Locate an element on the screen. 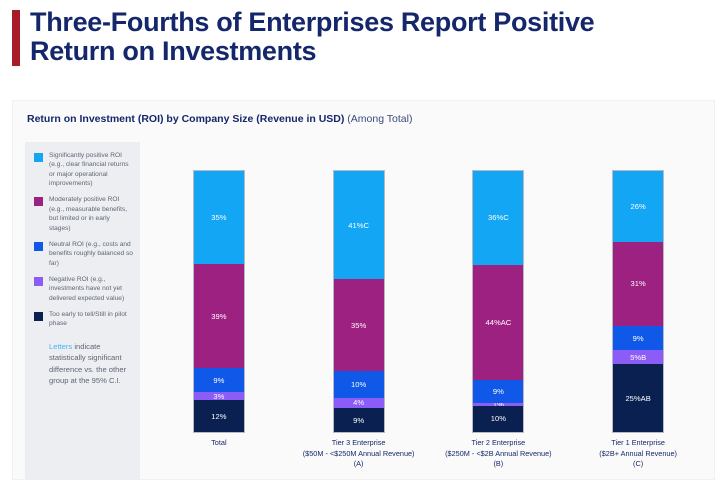  bar-segment: 3% is located at coordinates (218, 396).